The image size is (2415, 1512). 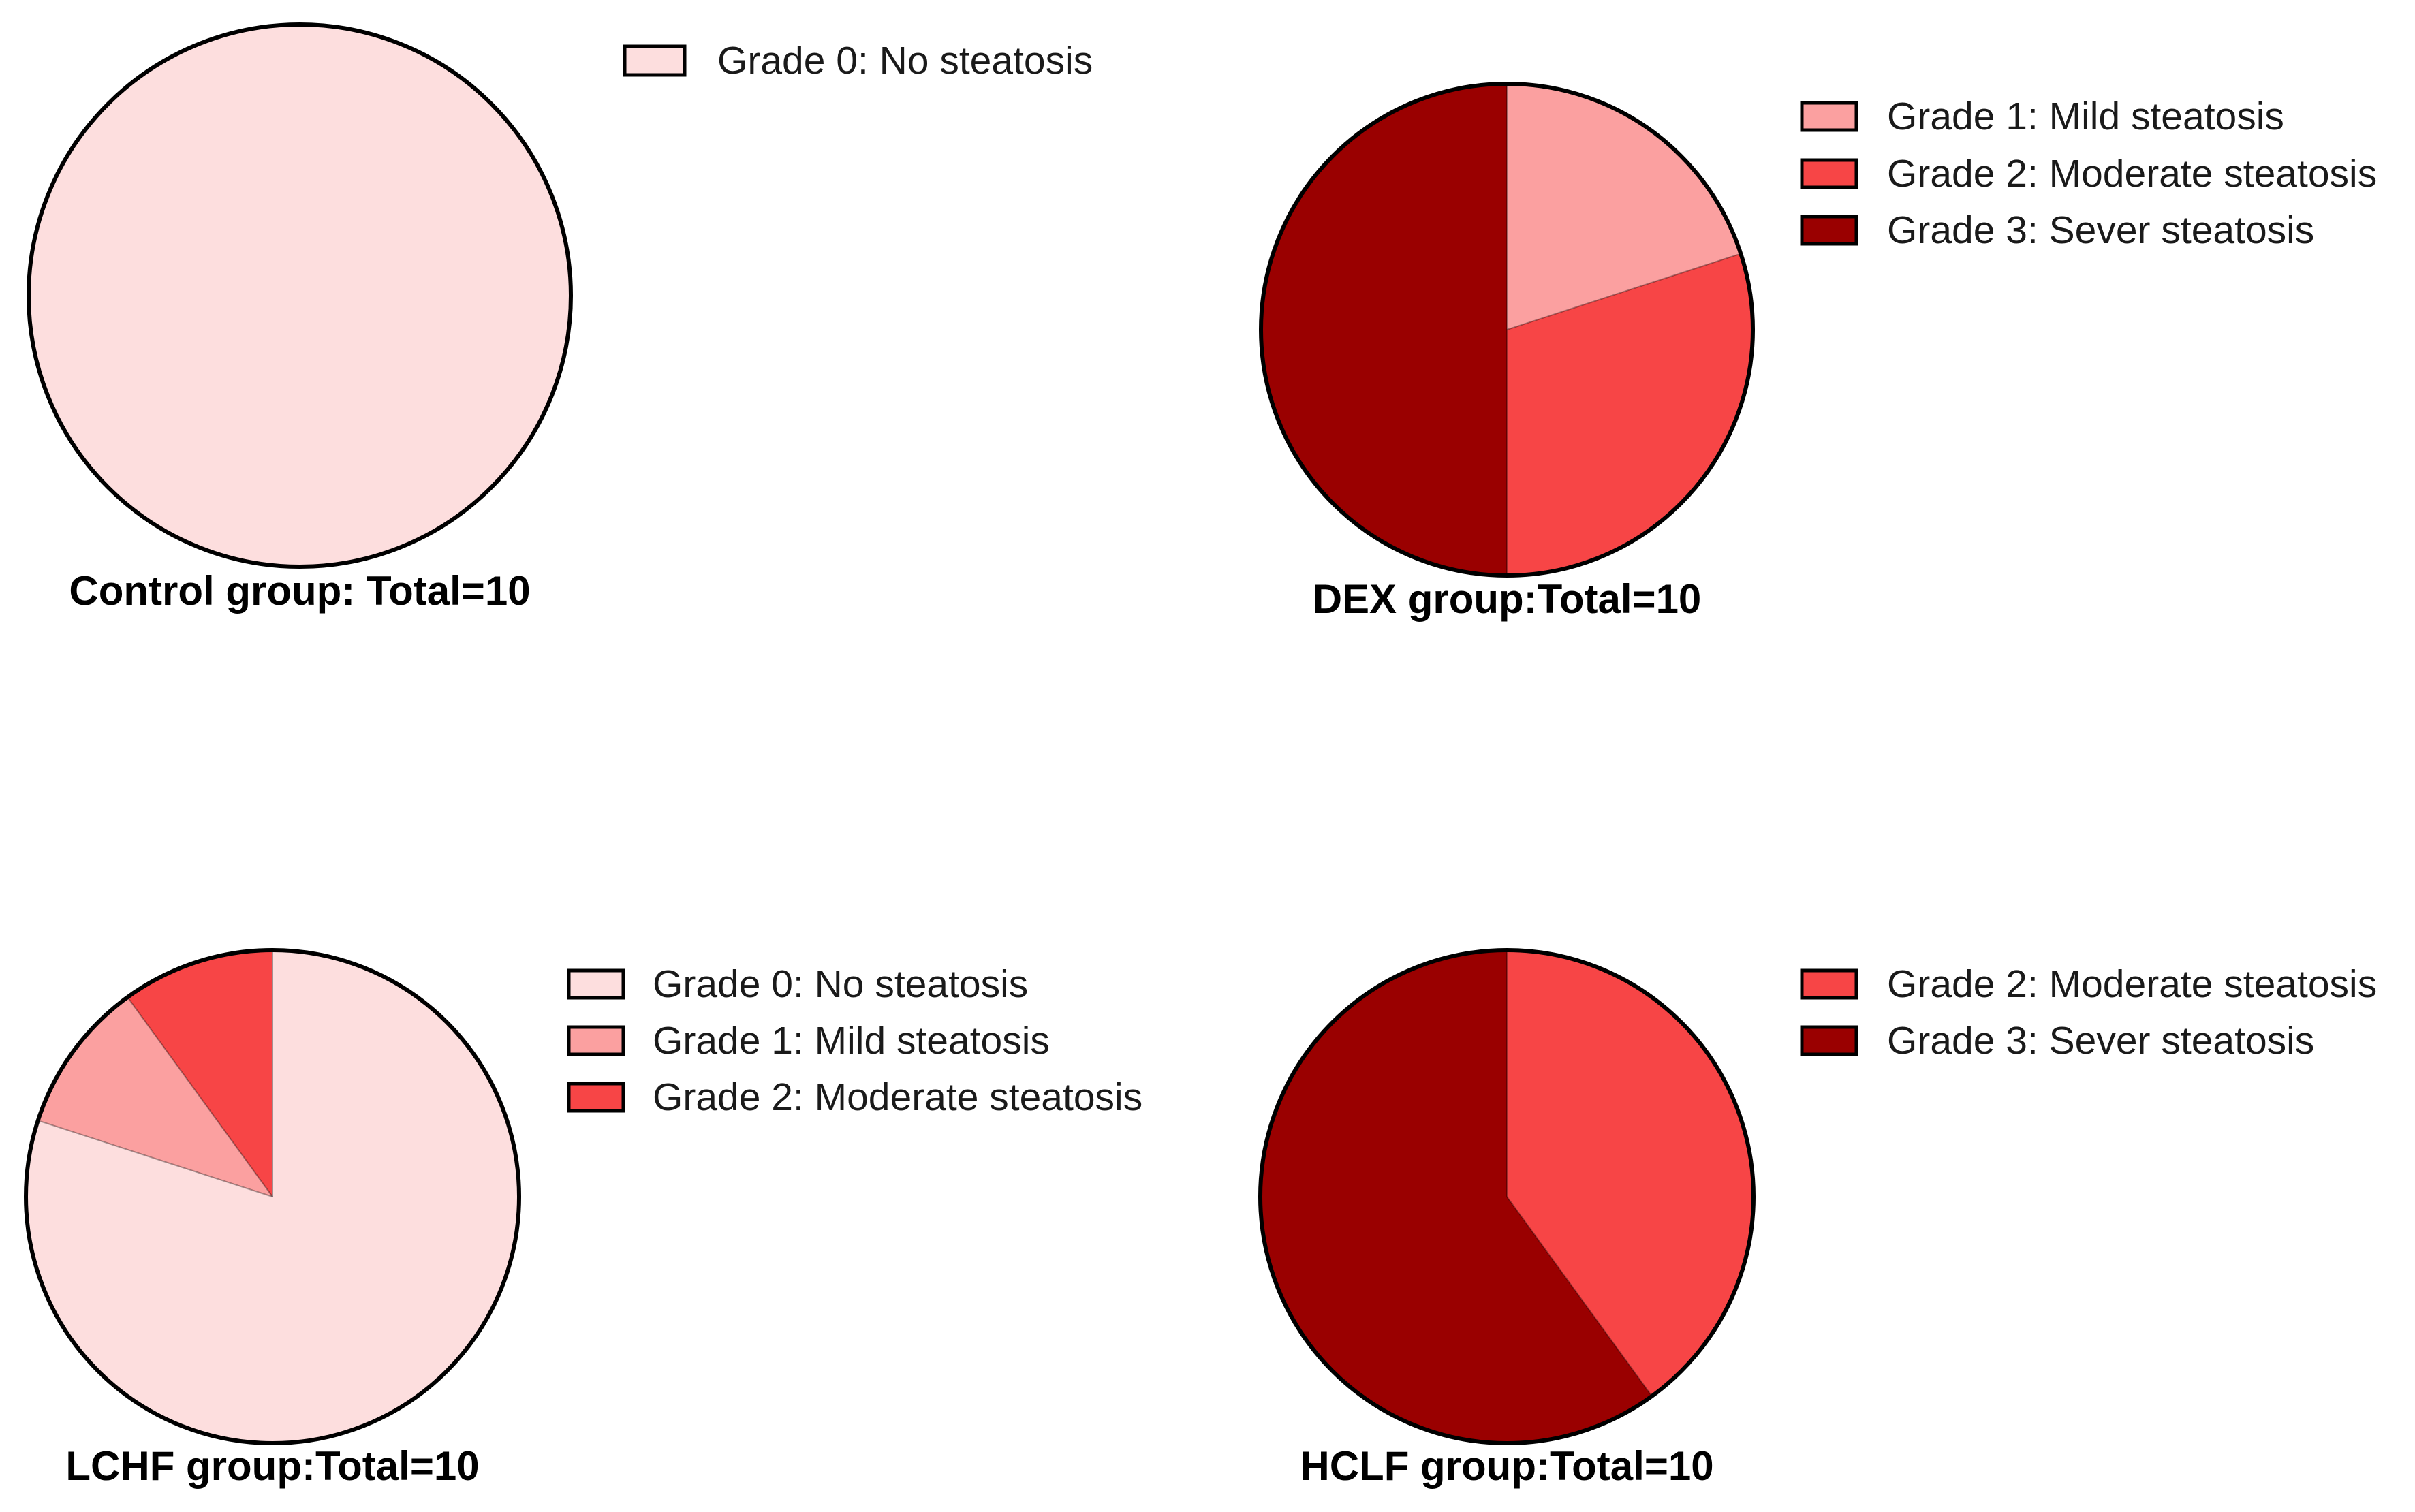 I want to click on dex-legend-label-grade1: Grade 1: Mild steatosis, so click(x=2085, y=116).